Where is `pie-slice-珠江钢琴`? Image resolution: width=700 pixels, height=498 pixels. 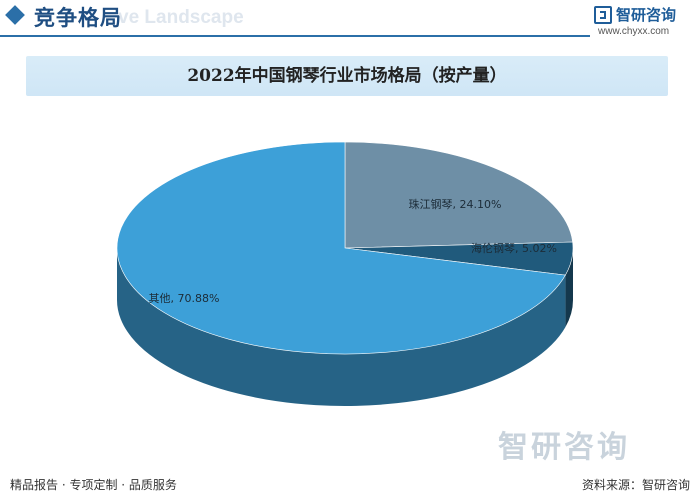 pie-slice-珠江钢琴 is located at coordinates (458, 195).